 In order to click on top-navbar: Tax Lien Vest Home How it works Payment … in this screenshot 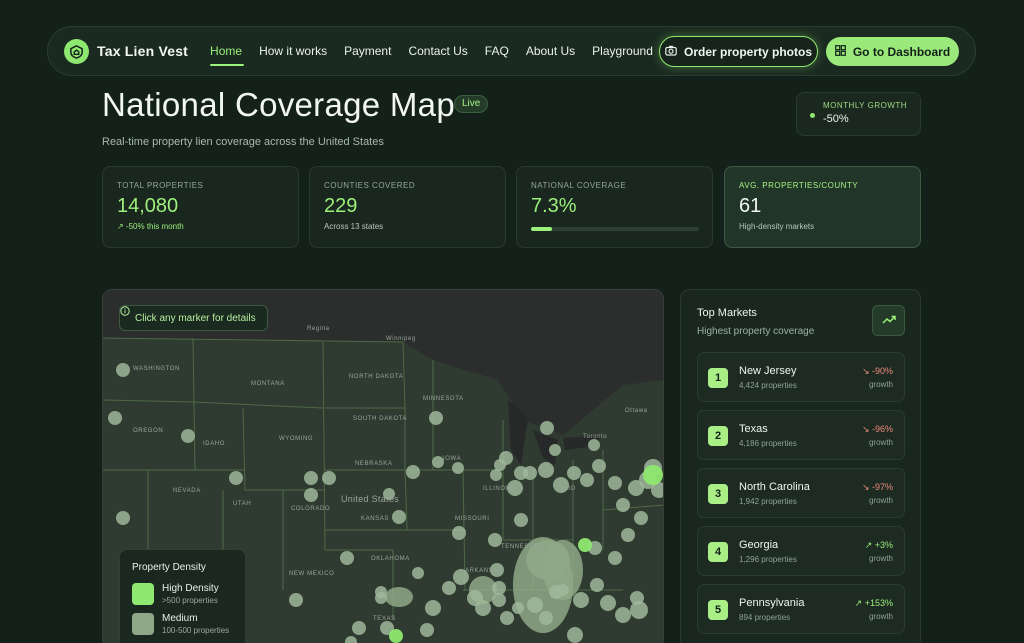, I will do `click(511, 51)`.